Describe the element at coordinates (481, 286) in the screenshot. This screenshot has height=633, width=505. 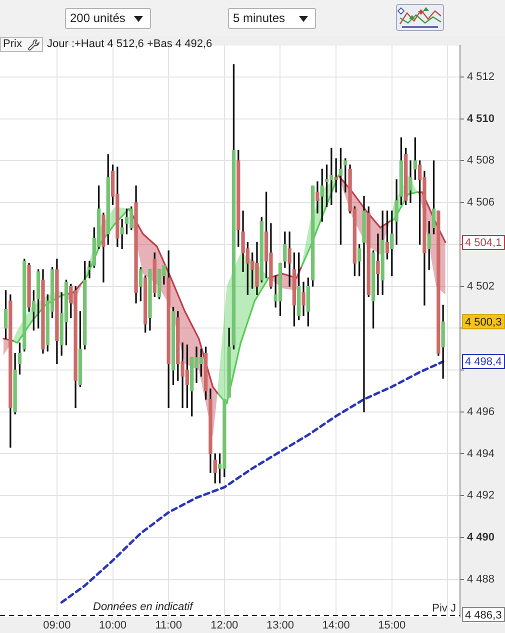
I see `y-tick-label: 4 502` at that location.